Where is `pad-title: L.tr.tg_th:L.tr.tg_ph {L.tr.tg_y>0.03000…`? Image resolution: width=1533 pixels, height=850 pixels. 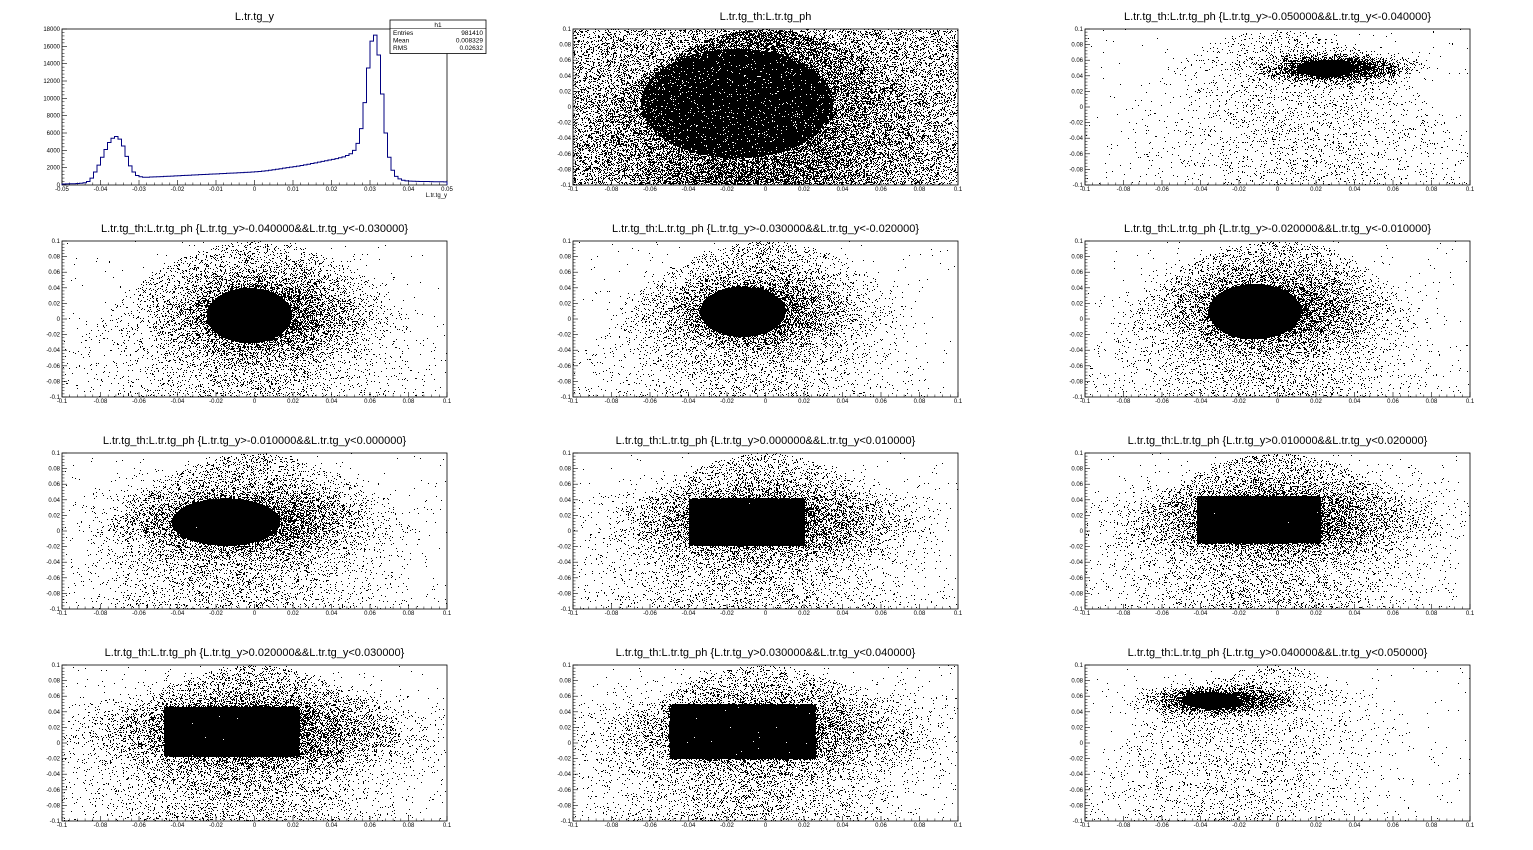
pad-title: L.tr.tg_th:L.tr.tg_ph {L.tr.tg_y>0.03000… is located at coordinates (766, 653).